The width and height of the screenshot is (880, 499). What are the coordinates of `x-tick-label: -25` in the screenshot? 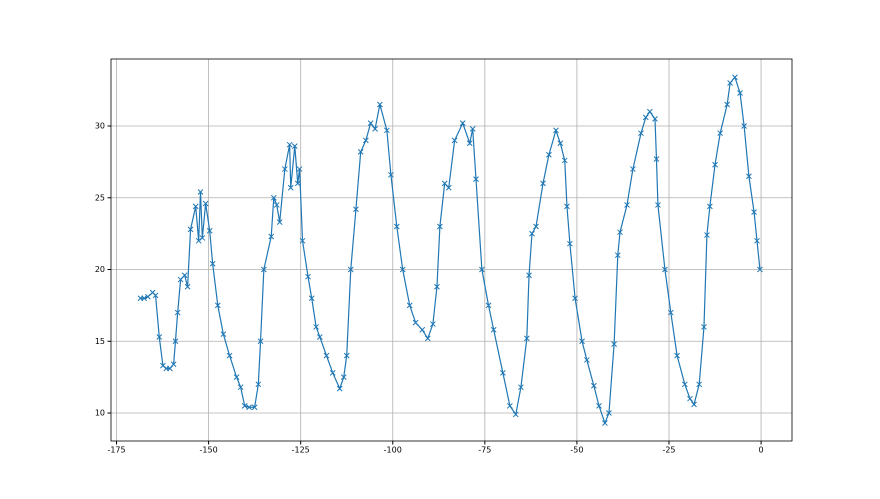 It's located at (668, 450).